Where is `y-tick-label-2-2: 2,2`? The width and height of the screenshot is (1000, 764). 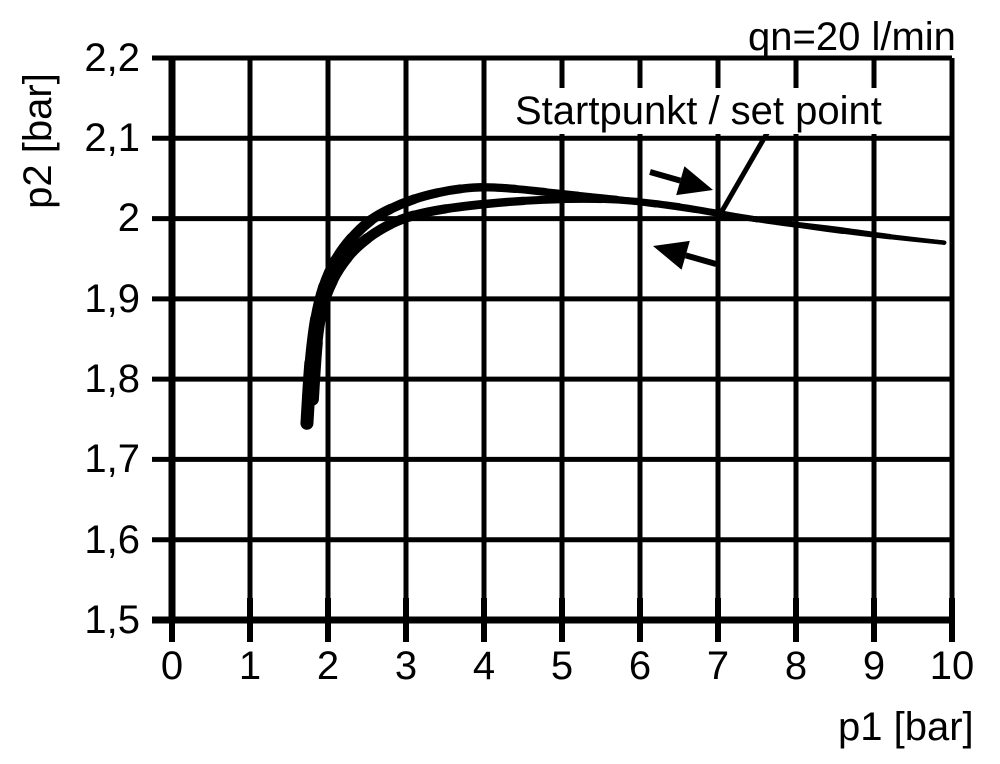
y-tick-label-2-2: 2,2 is located at coordinates (112, 58).